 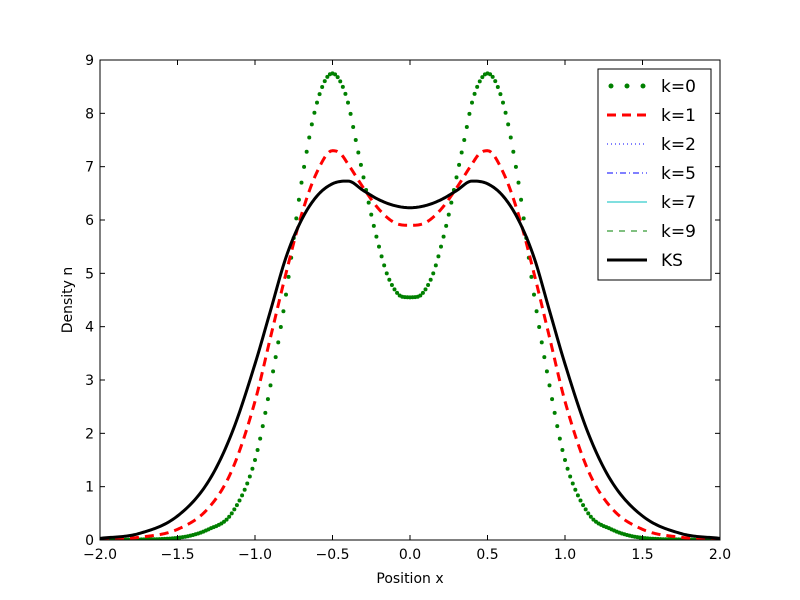 I want to click on x-tick-label: 1.0, so click(x=565, y=555).